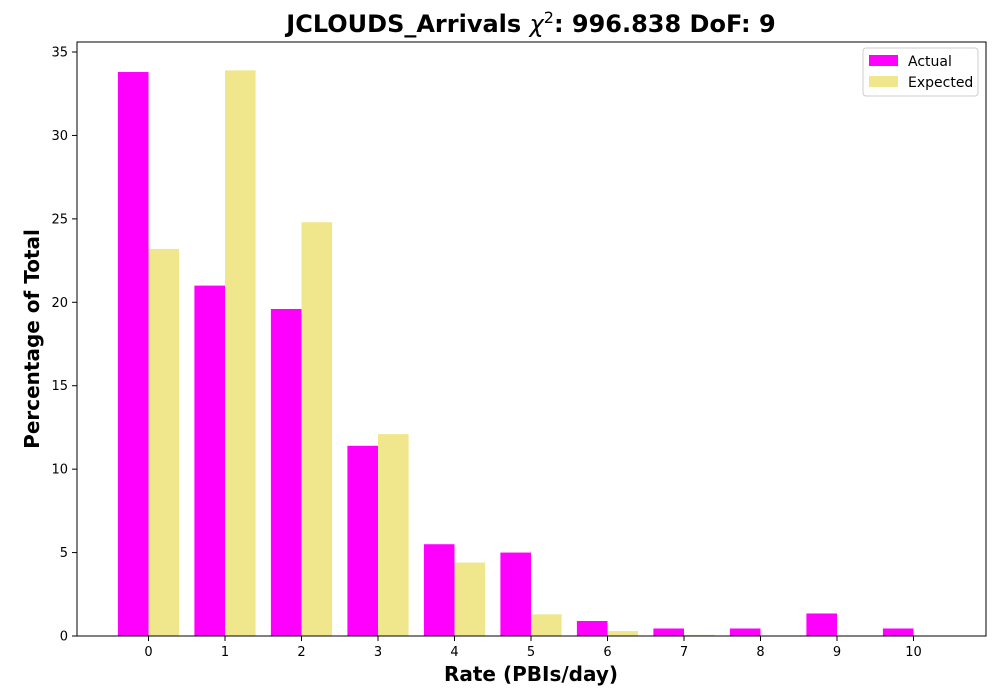 The width and height of the screenshot is (1000, 700). What do you see at coordinates (59, 53) in the screenshot?
I see `y-tick-label: 35` at bounding box center [59, 53].